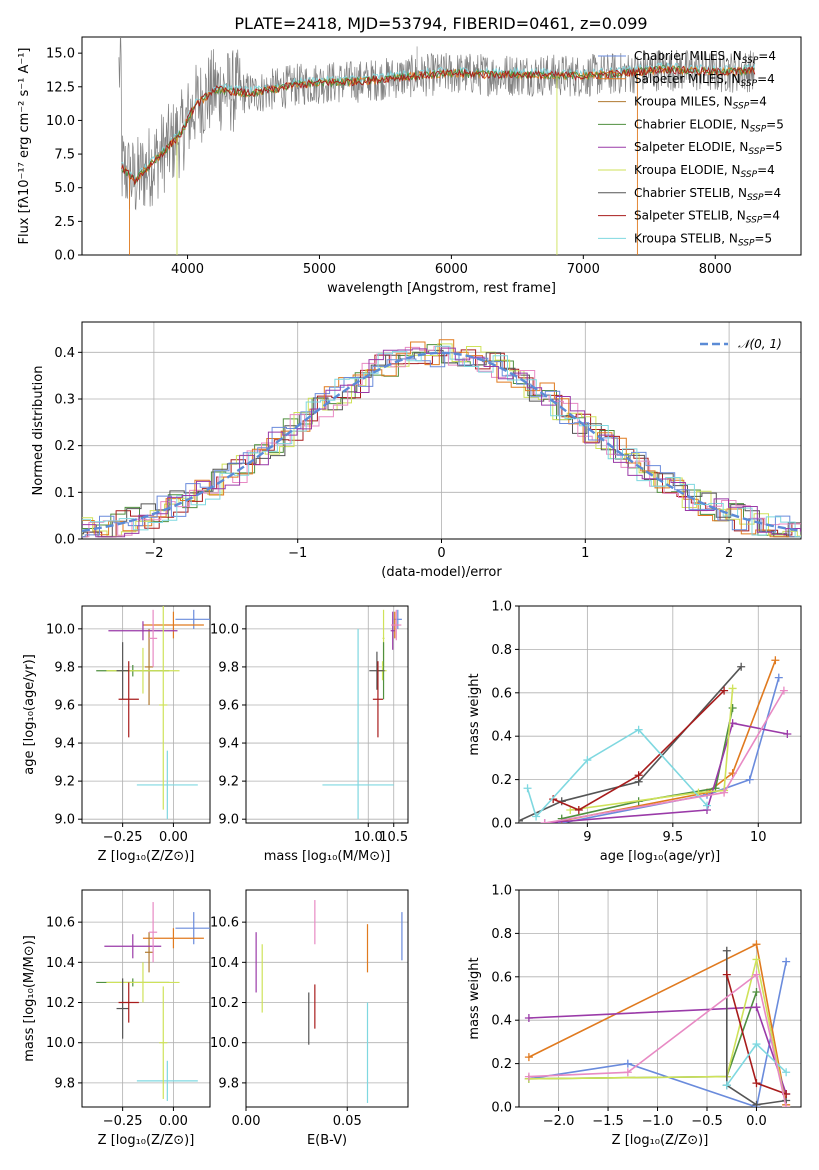 The height and width of the screenshot is (1170, 819). I want to click on y-tick-label: 5.0, so click(64, 188).